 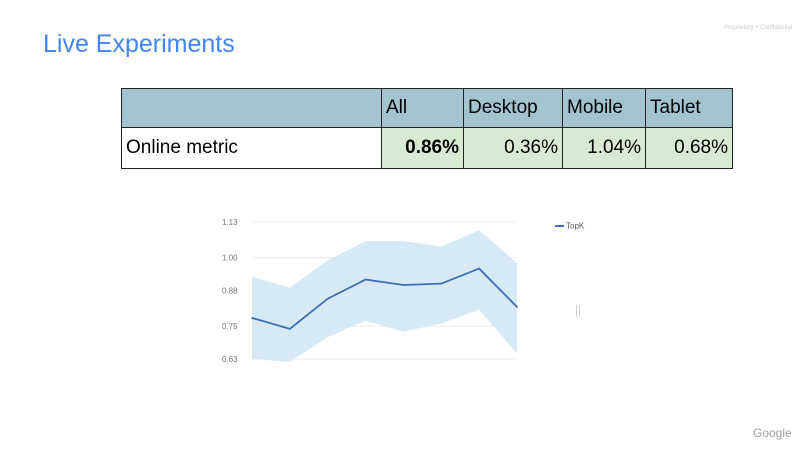 I want to click on legend-swatch, so click(x=559, y=226).